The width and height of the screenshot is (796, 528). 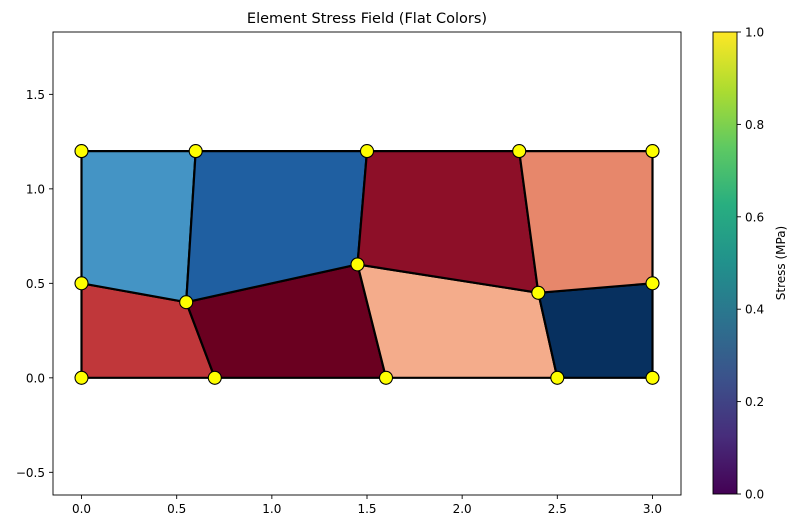 I want to click on x-tick-label: 0.5, so click(x=176, y=509).